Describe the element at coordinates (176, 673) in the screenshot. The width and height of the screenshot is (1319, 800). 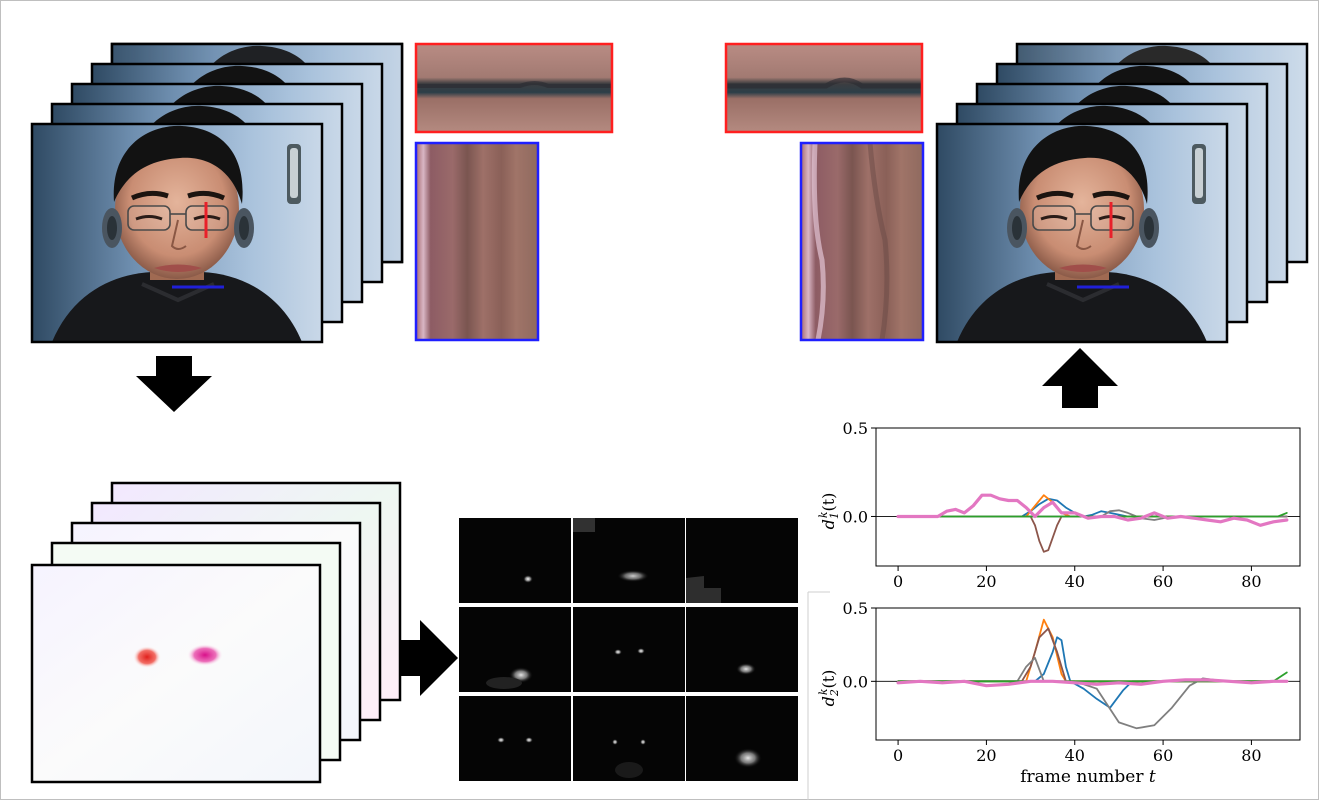
I see `optical-flow-frame` at that location.